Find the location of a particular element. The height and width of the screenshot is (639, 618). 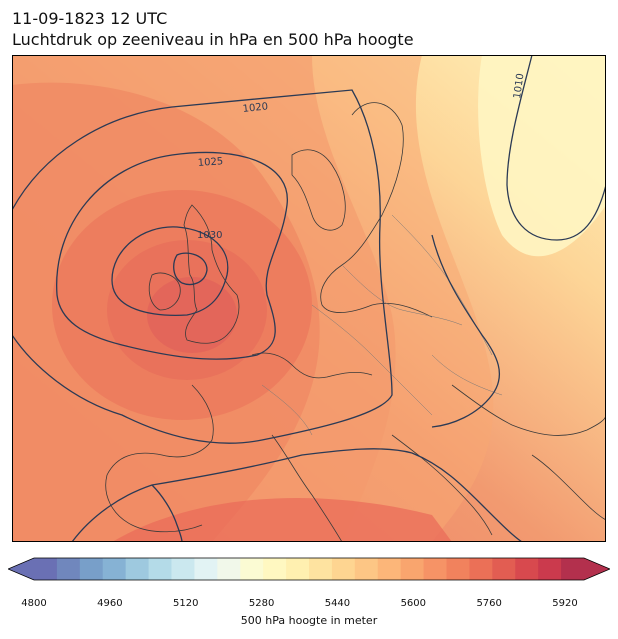

colorbar-tick-label: 5600 is located at coordinates (413, 603).